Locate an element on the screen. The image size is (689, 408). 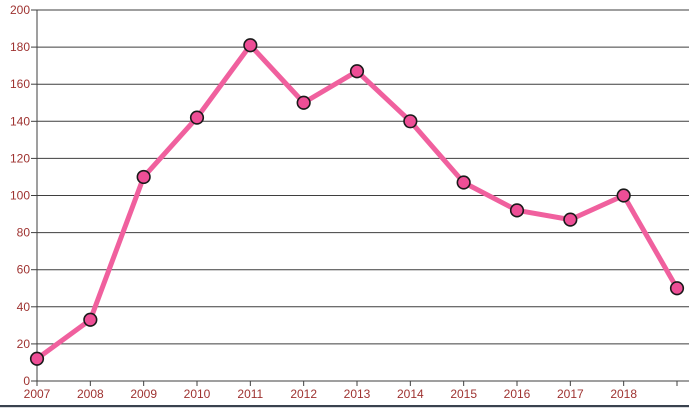
y-axis-label: 140 is located at coordinates (20, 121).